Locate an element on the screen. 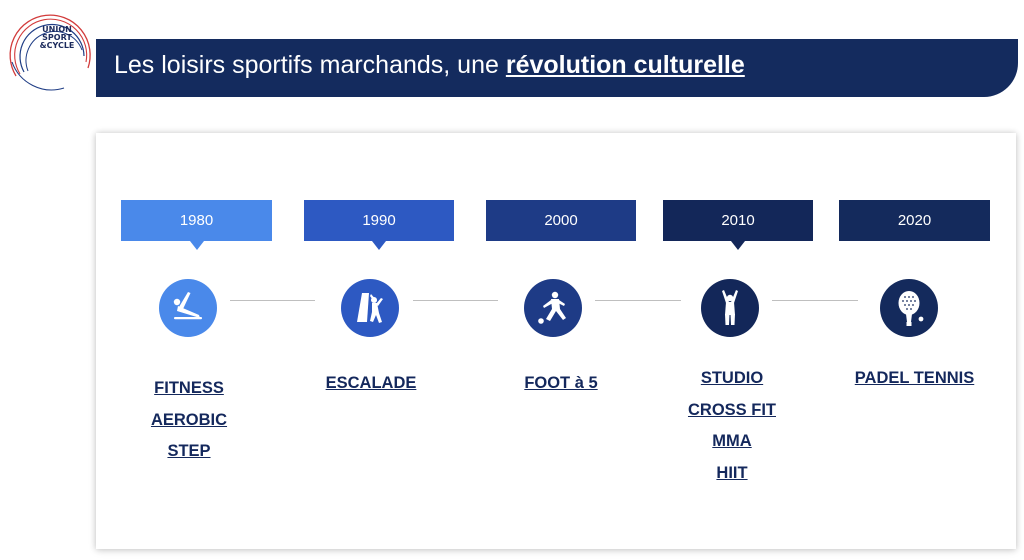 This screenshot has height=560, width=1024. activity-link-step: STEP is located at coordinates (189, 451).